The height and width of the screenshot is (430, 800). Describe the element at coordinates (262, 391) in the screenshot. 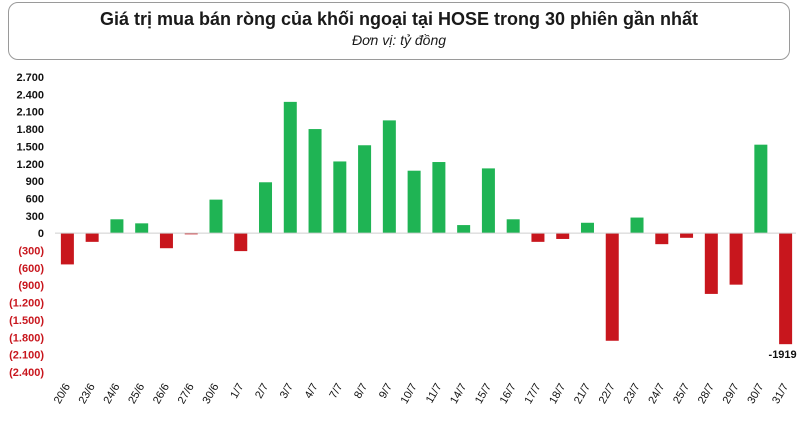

I see `x-tick-label: 2/7` at that location.